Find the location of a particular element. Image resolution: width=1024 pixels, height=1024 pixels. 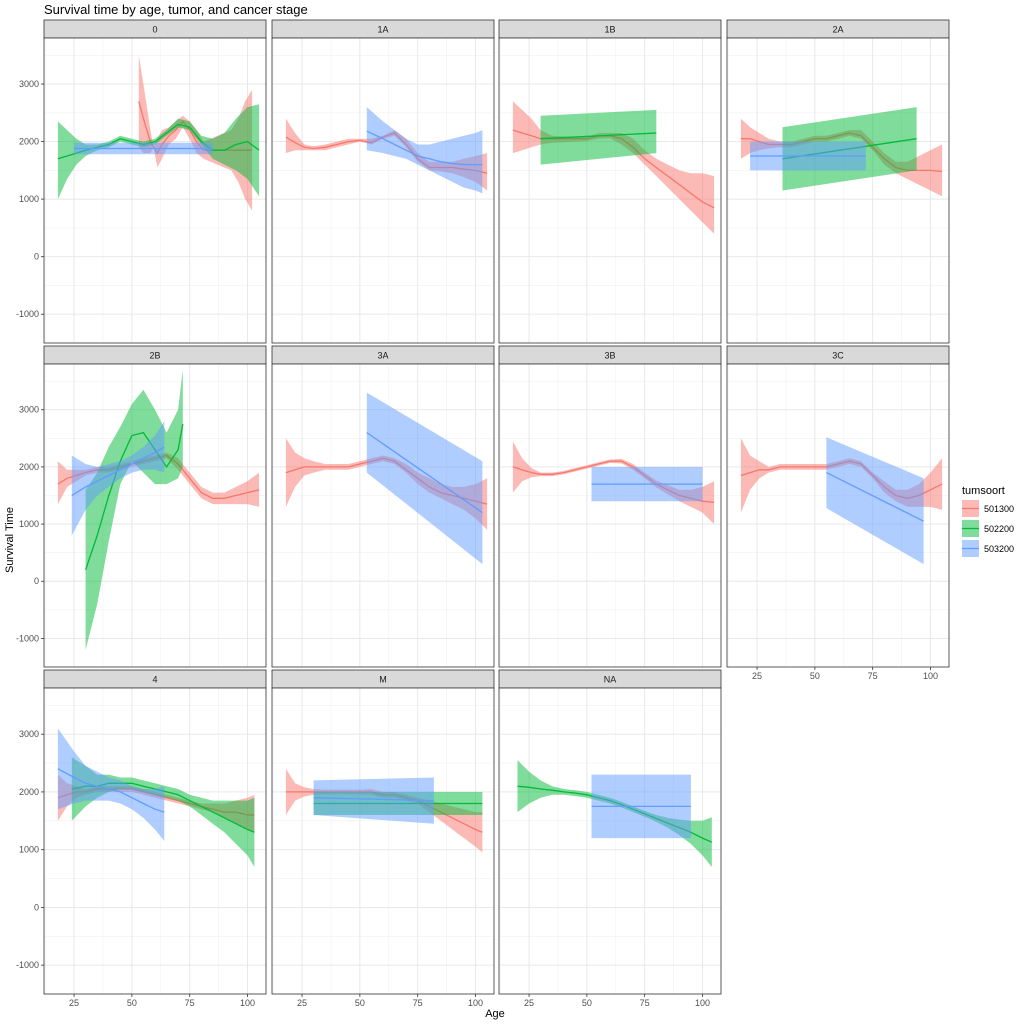

facet-strip-label: 1A is located at coordinates (382, 30).